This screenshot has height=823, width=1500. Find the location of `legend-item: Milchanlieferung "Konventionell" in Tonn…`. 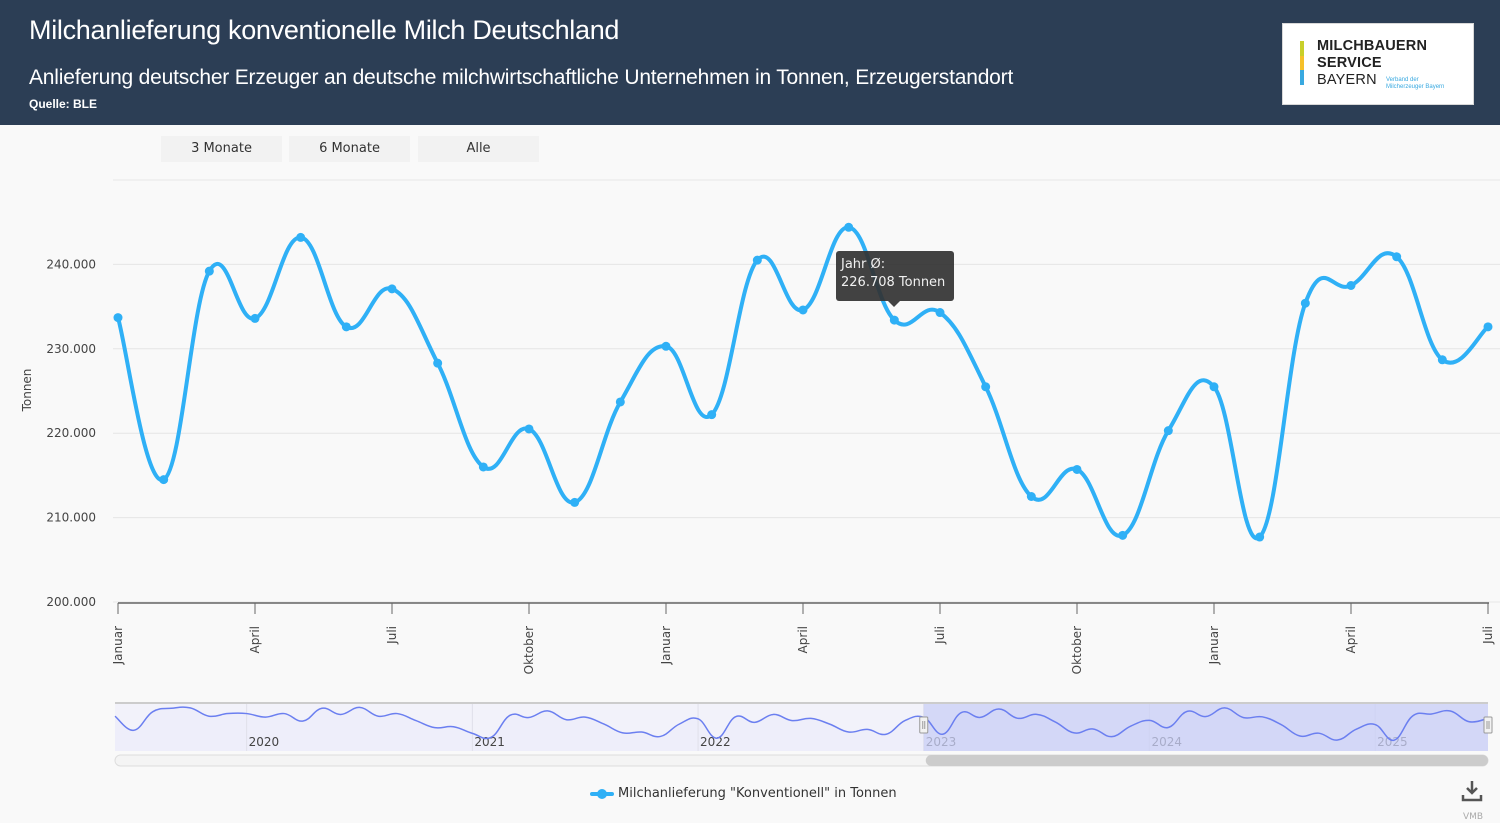

legend-item: Milchanlieferung "Konventionell" in Tonn… is located at coordinates (743, 793).